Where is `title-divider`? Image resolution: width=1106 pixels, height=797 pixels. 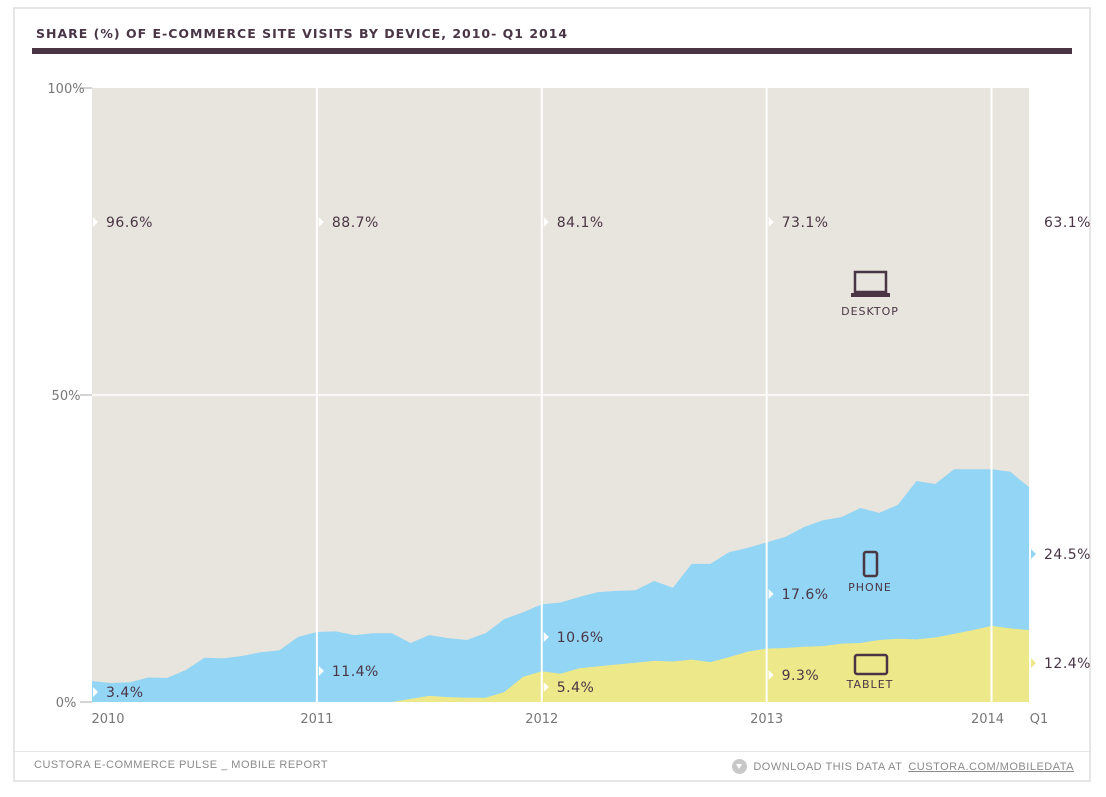
title-divider is located at coordinates (552, 51).